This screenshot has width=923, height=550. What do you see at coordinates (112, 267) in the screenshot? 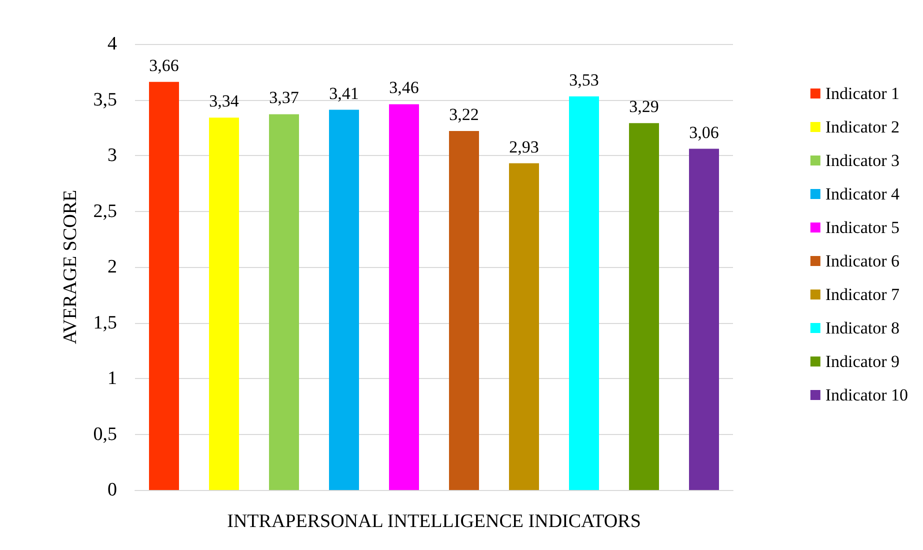
I see `y-tick-label: 2` at bounding box center [112, 267].